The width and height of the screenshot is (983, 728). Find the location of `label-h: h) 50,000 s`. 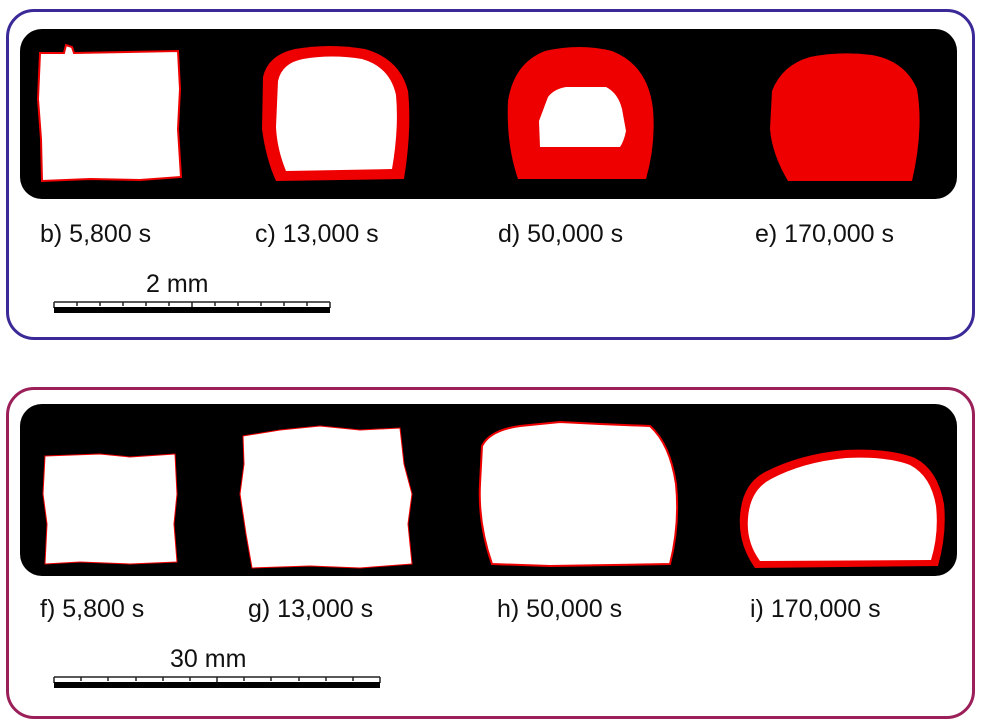

label-h: h) 50,000 s is located at coordinates (560, 609).